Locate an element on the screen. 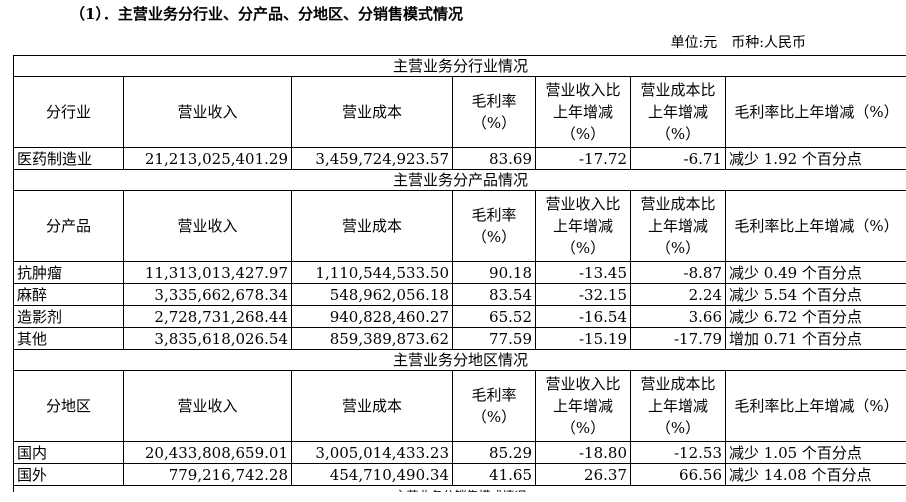  cell-revenue: 21,213,025,401.29 is located at coordinates (207, 158).